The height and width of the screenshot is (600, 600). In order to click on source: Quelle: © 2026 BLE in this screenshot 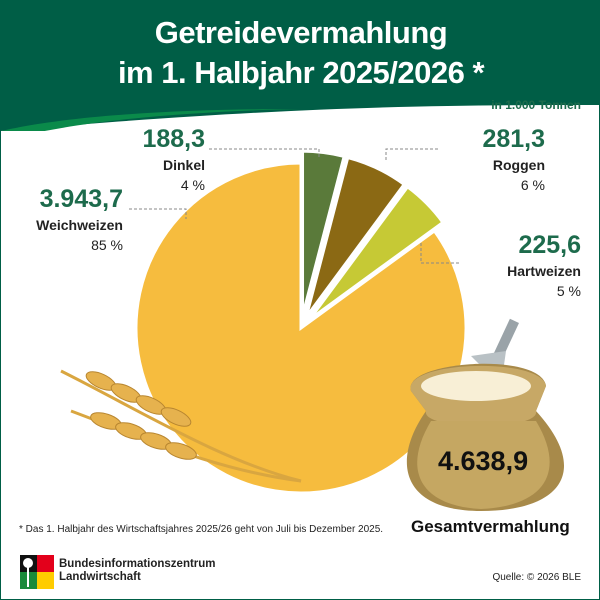, I will do `click(536, 577)`.